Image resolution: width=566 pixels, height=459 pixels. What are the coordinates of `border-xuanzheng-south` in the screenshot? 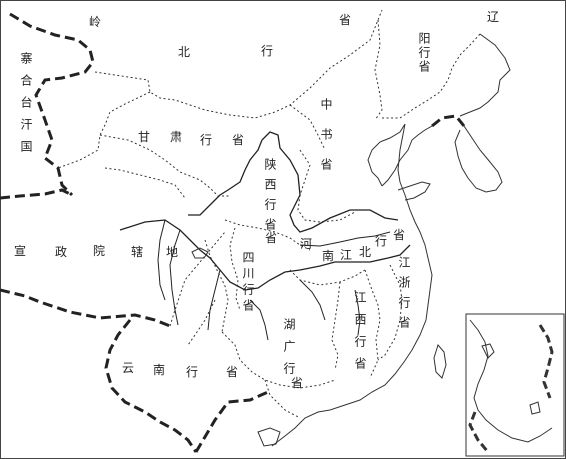 It's located at (85, 308).